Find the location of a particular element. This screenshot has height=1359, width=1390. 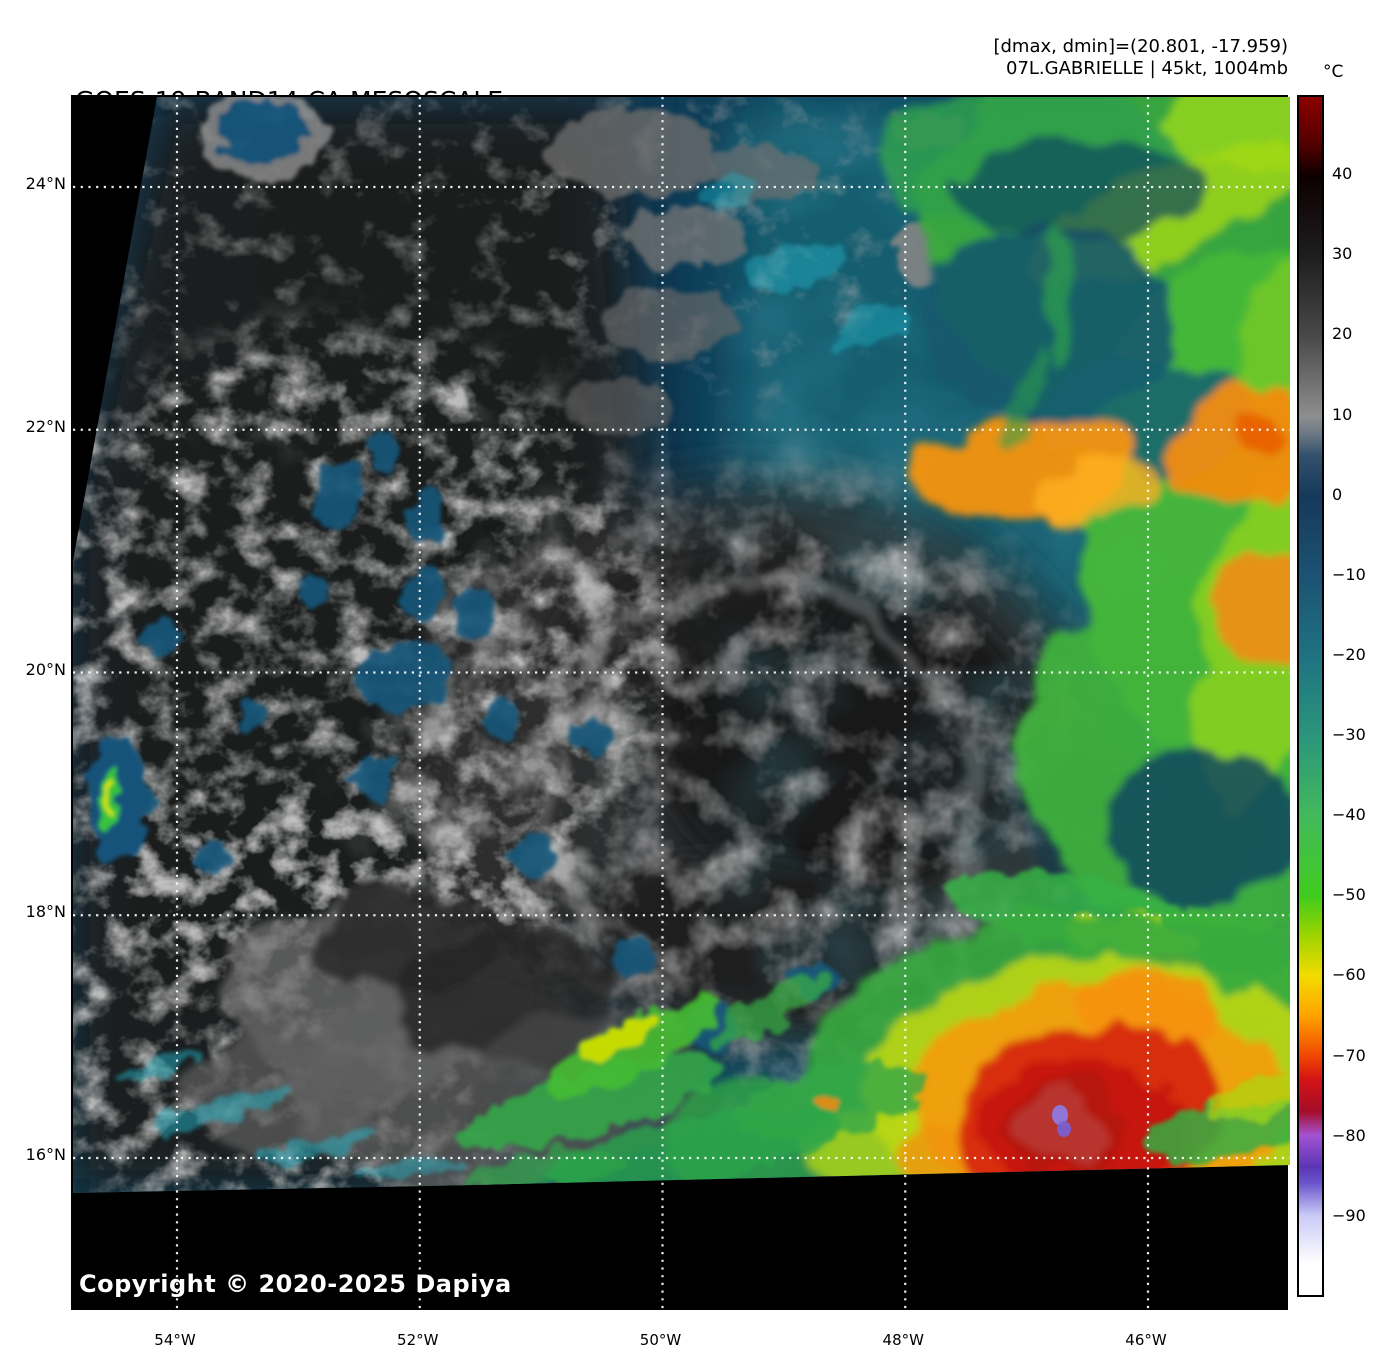

colorbar-unit-label: °C is located at coordinates (1333, 72).